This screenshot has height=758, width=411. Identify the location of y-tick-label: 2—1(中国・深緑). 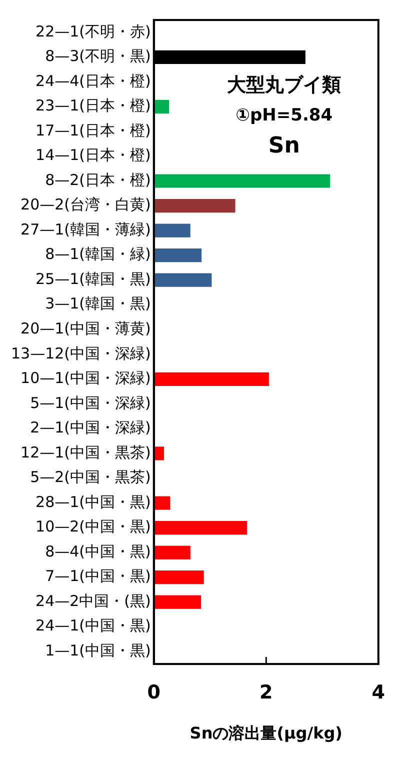
(90, 427).